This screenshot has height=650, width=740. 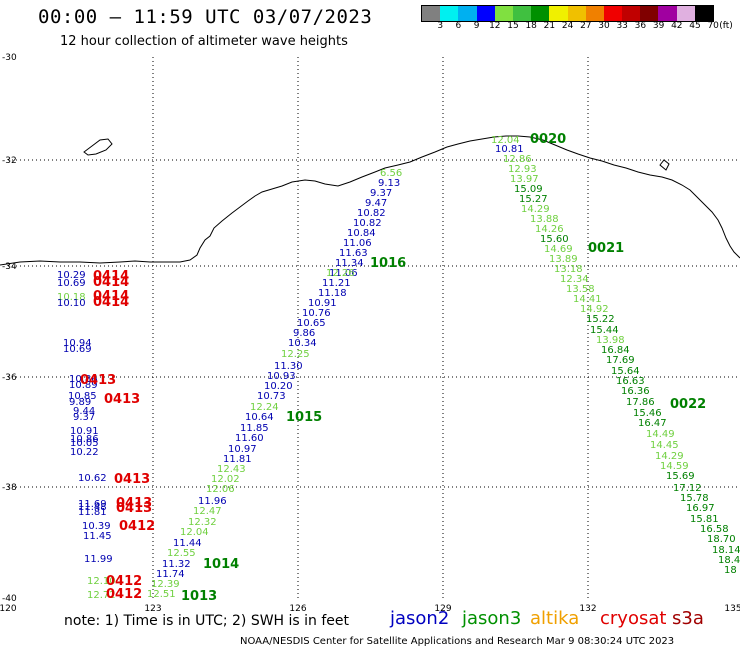 What do you see at coordinates (349, 263) in the screenshot?
I see `swh-value: 11.34` at bounding box center [349, 263].